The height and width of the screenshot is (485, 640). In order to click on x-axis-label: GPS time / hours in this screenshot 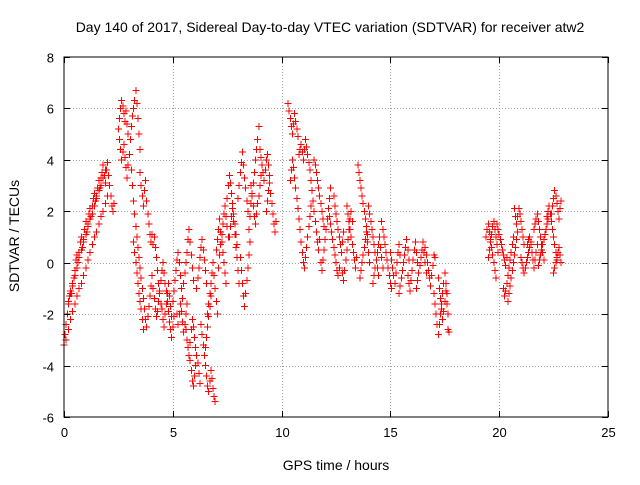, I will do `click(336, 465)`.